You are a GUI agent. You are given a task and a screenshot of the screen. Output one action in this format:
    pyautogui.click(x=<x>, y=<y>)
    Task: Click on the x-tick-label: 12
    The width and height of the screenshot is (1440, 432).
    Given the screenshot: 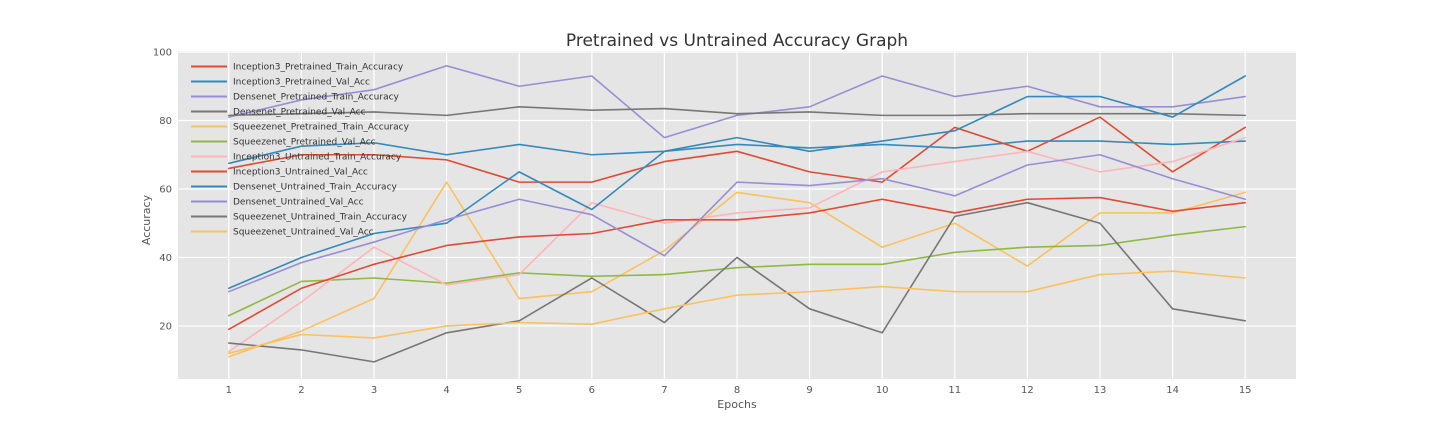 What is the action you would take?
    pyautogui.click(x=1027, y=390)
    